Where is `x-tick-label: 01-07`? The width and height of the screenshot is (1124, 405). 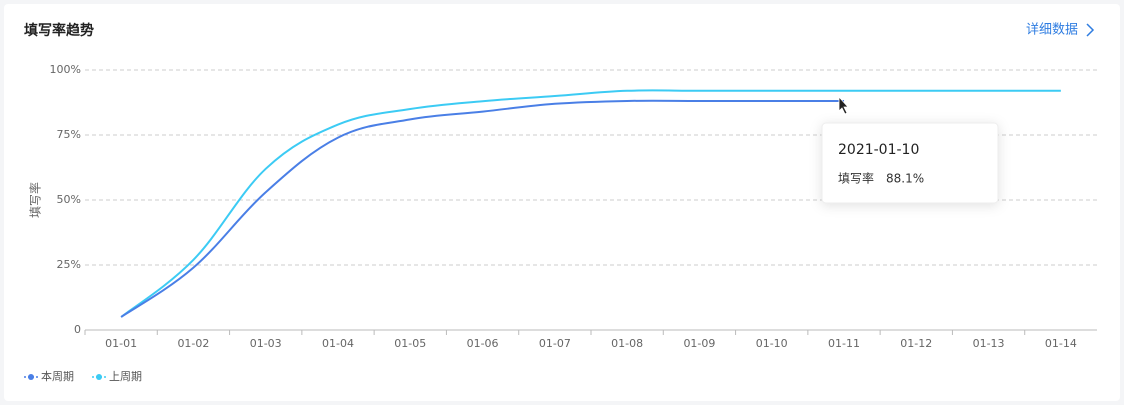 x-tick-label: 01-07 is located at coordinates (555, 343).